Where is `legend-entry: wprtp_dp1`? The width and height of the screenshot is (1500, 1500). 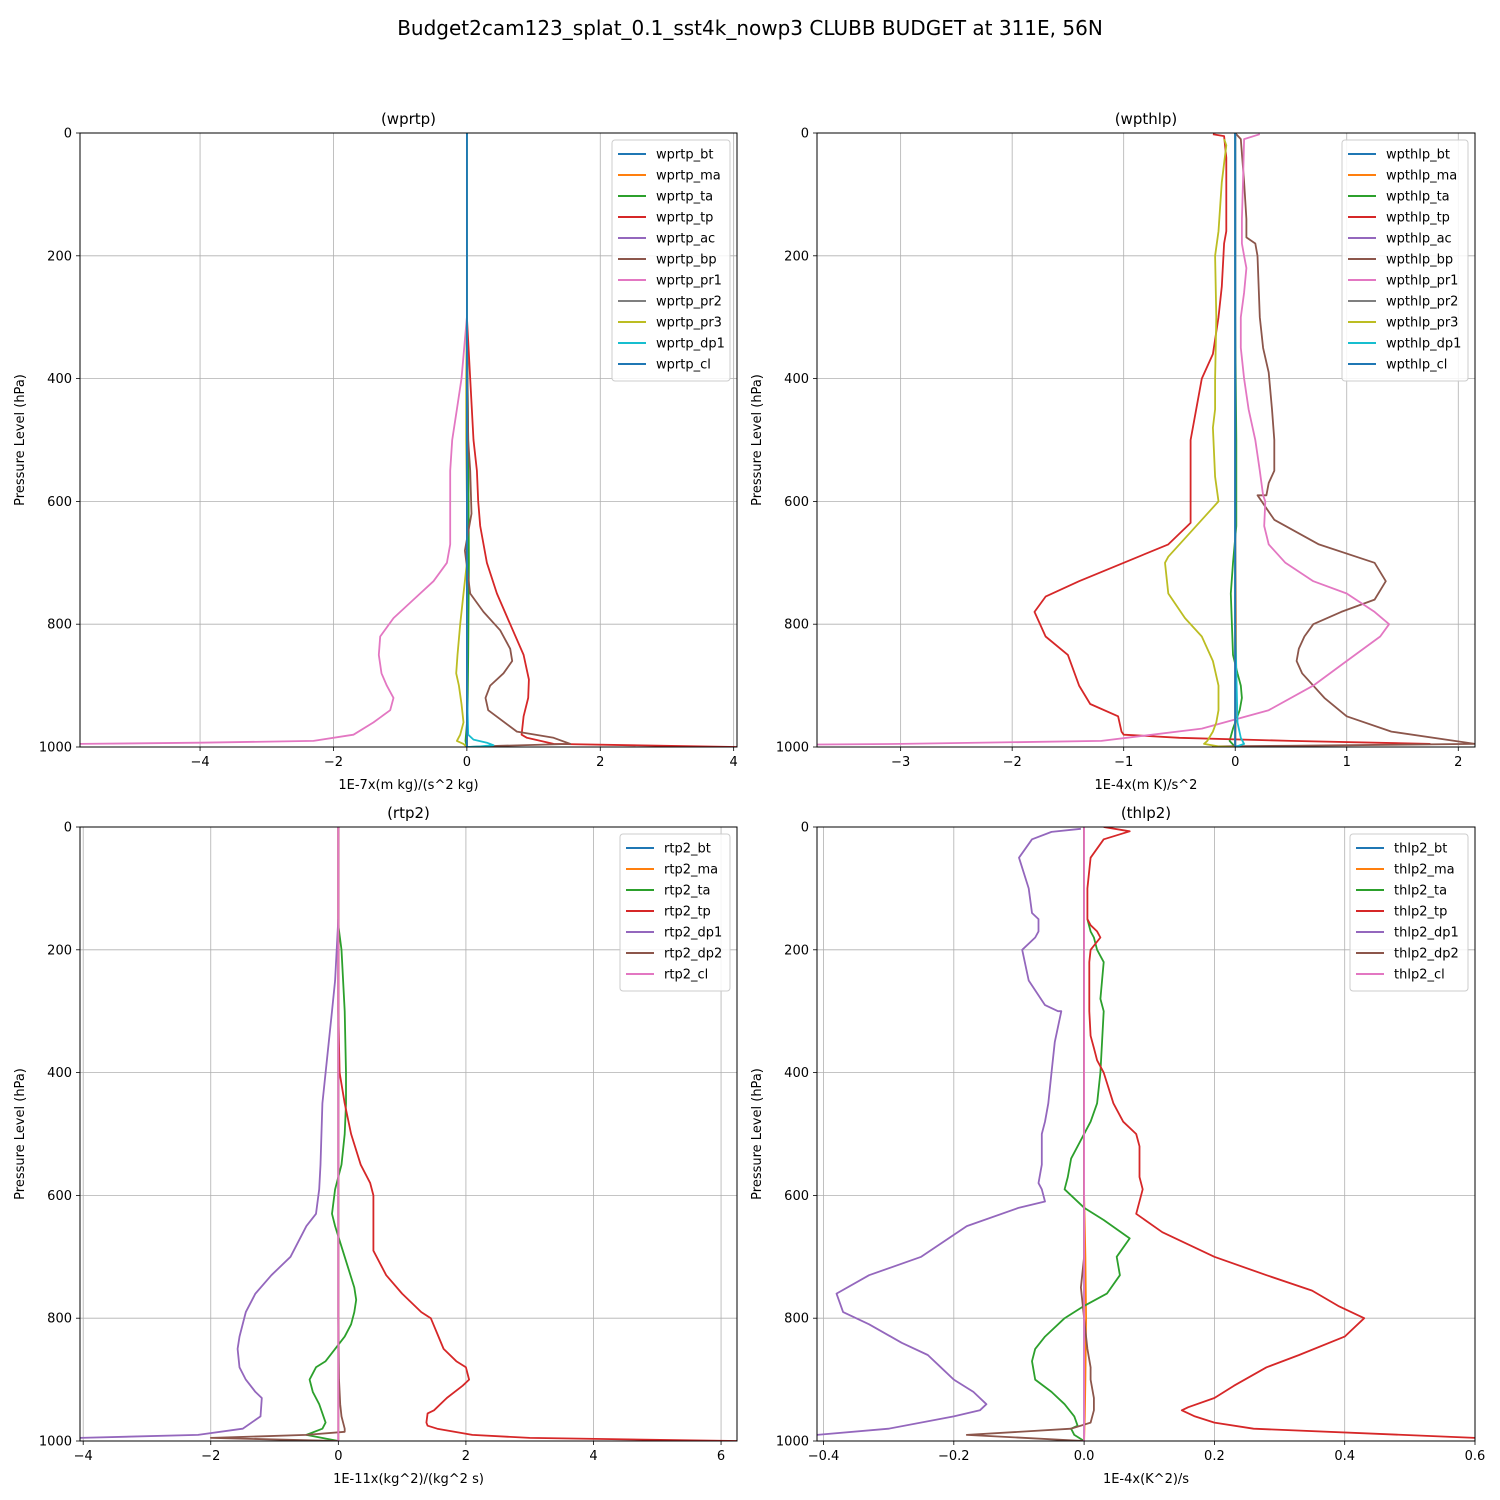 legend-entry: wprtp_dp1 is located at coordinates (690, 344).